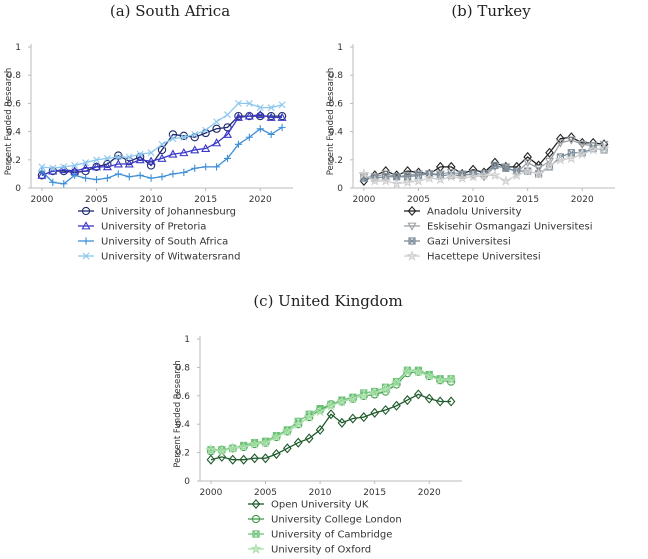 The image size is (648, 559). I want to click on x-tick-label: 2020, so click(582, 200).